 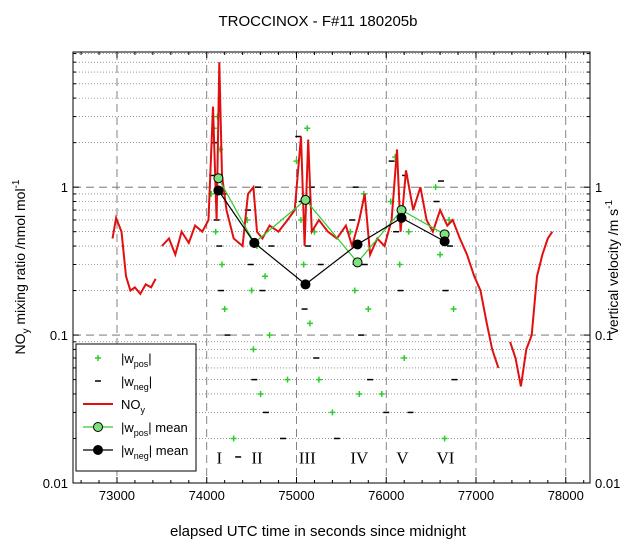 I want to click on x-tick-label: 75000, so click(x=296, y=495).